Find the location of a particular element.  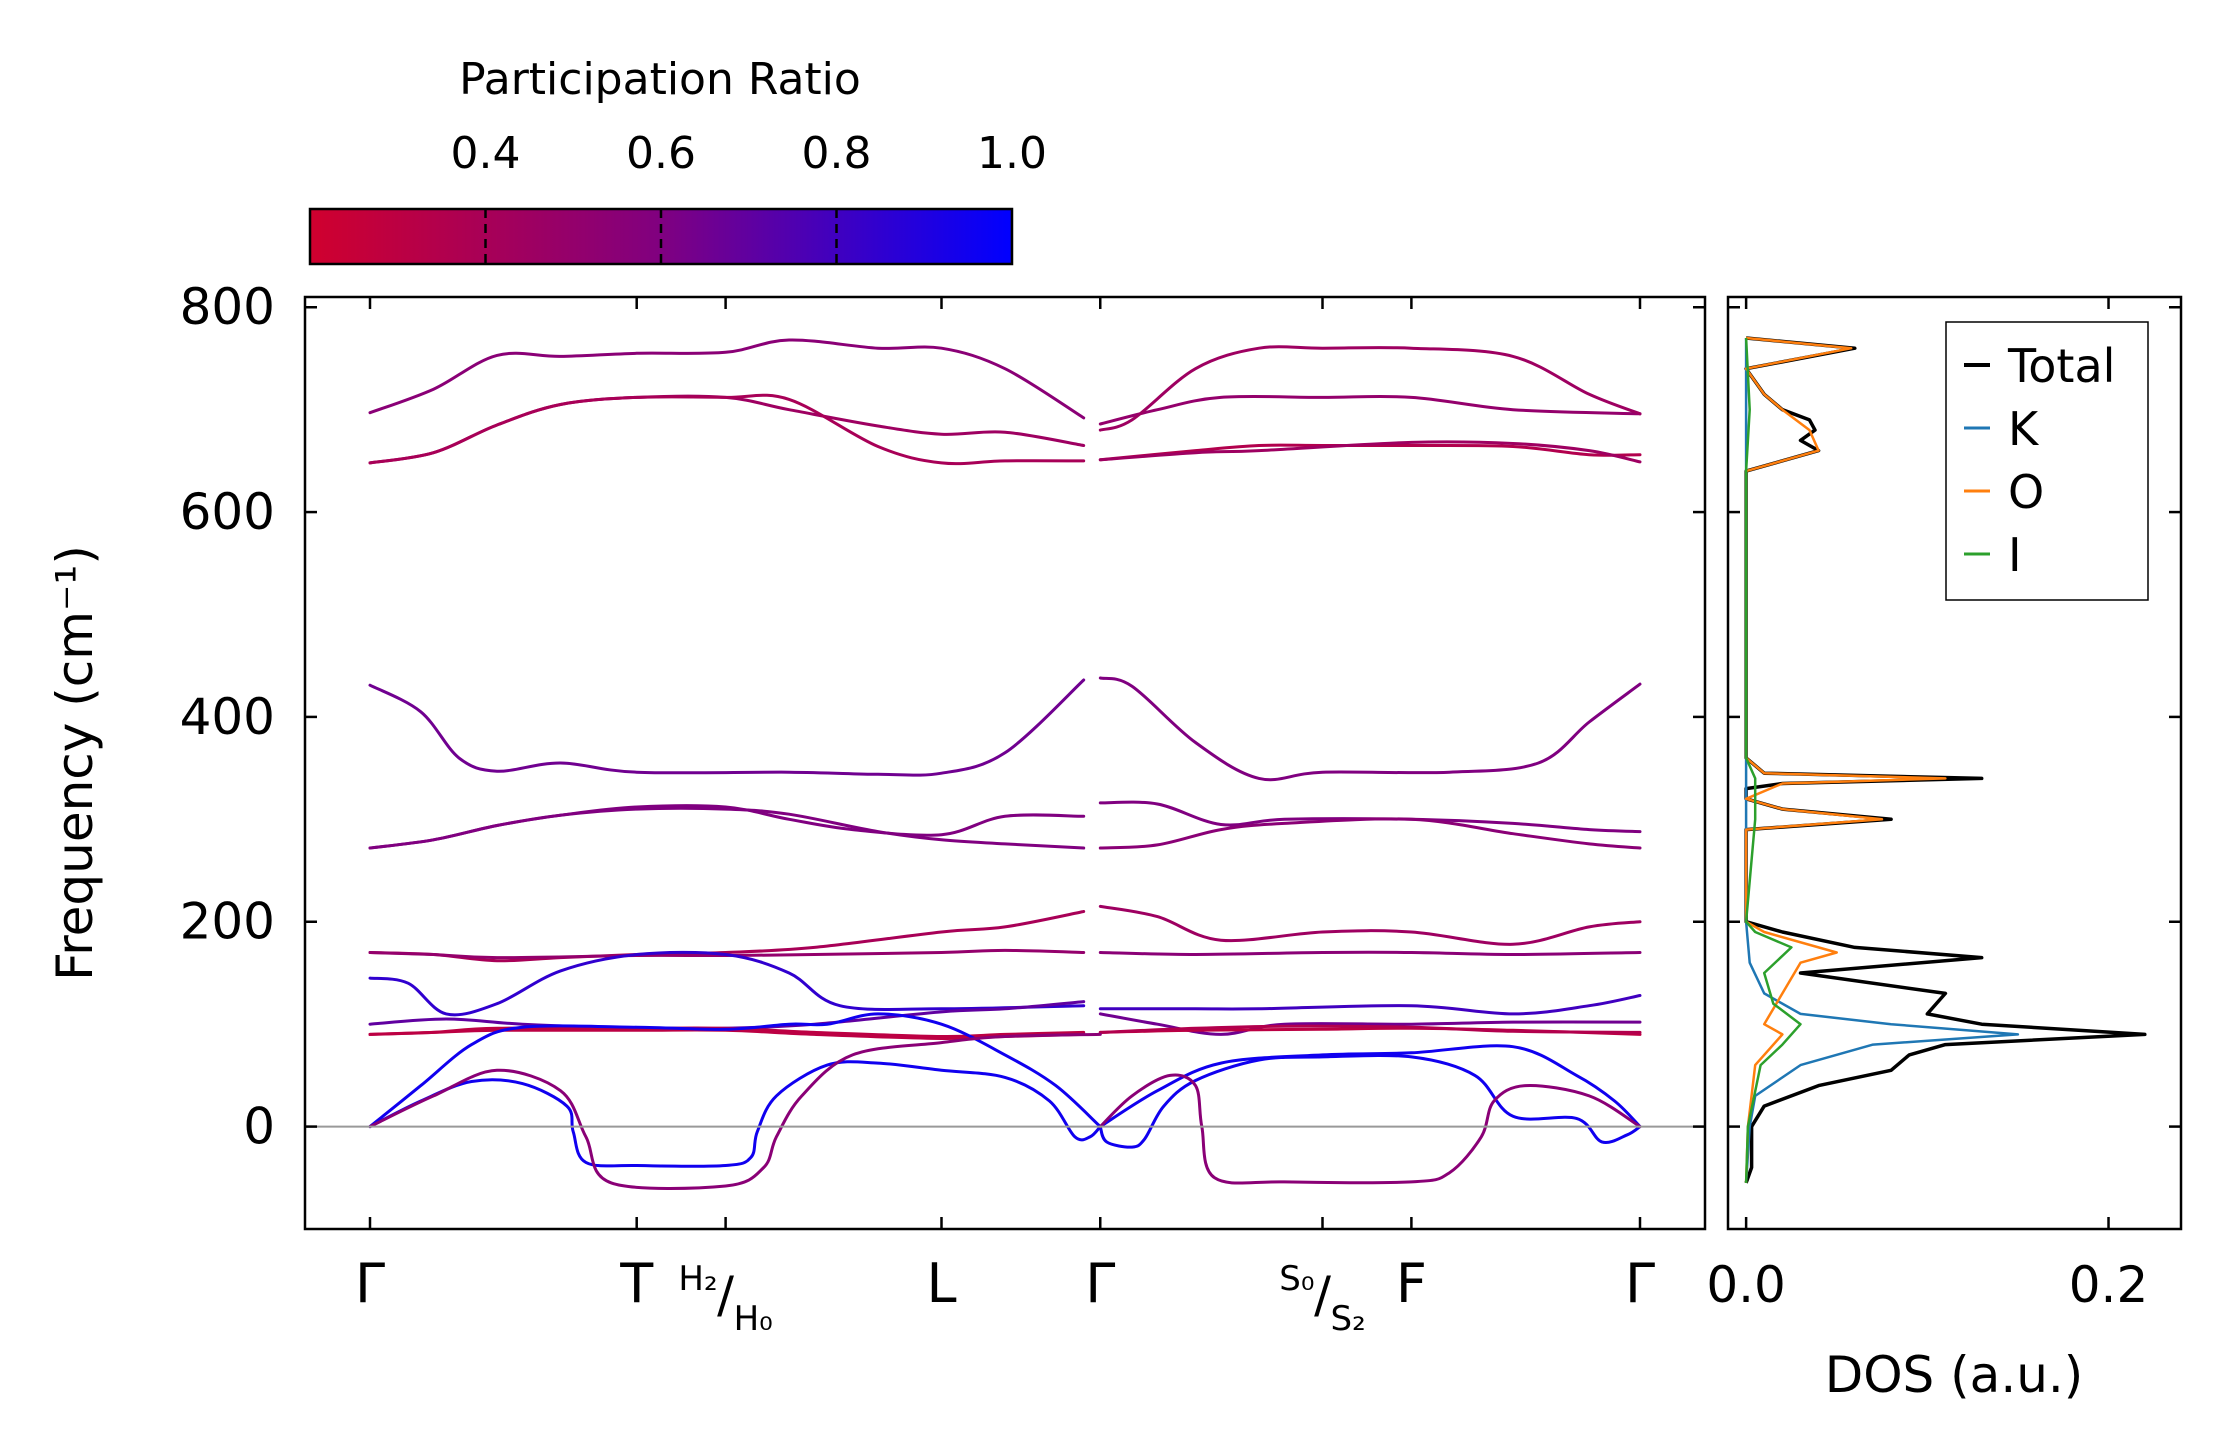

colorbar-tick-label: 0.6 is located at coordinates (661, 153).